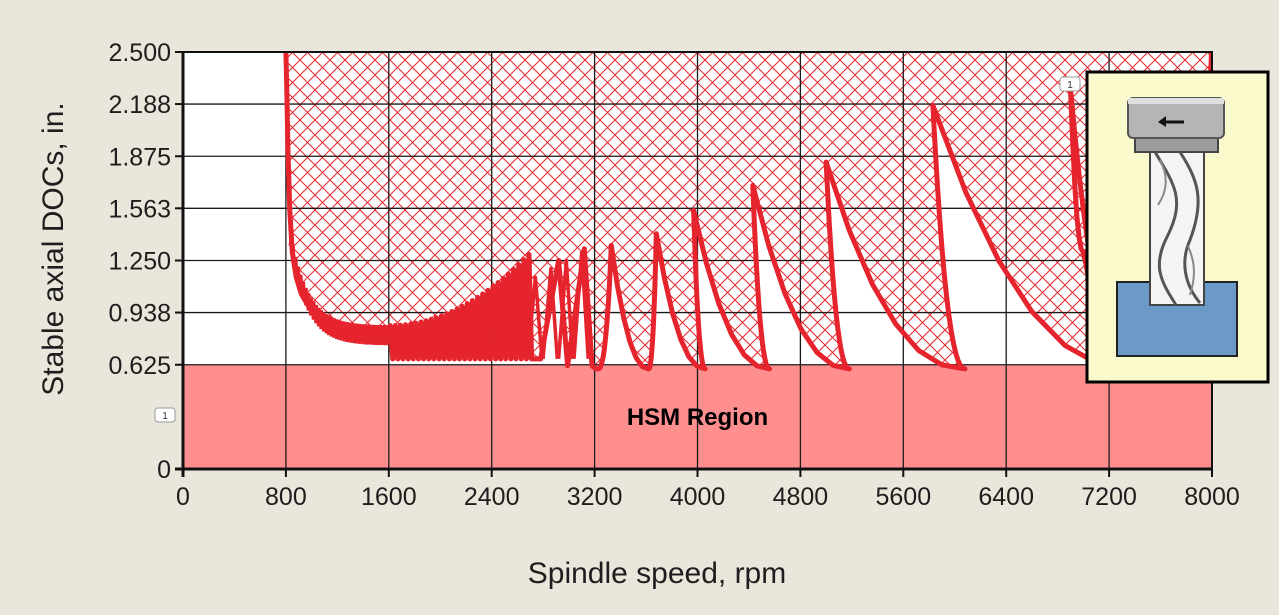  Describe the element at coordinates (53, 248) in the screenshot. I see `y-axis-title: Stable axial DOCs, in.` at that location.